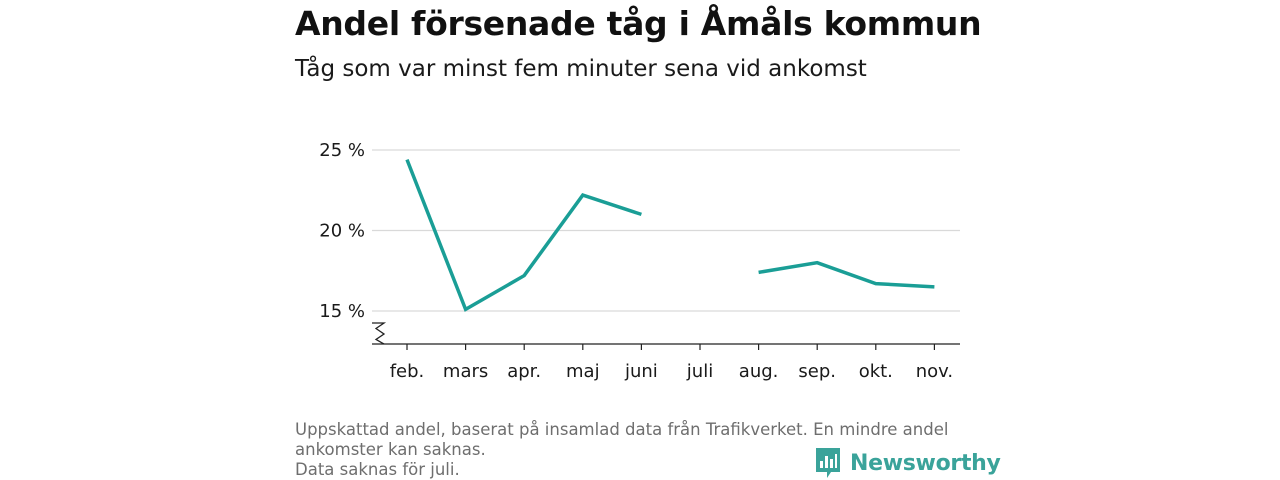 The width and height of the screenshot is (1280, 480). What do you see at coordinates (638, 23) in the screenshot?
I see `chart-title: Andel försenade tåg i Åmåls kommun` at bounding box center [638, 23].